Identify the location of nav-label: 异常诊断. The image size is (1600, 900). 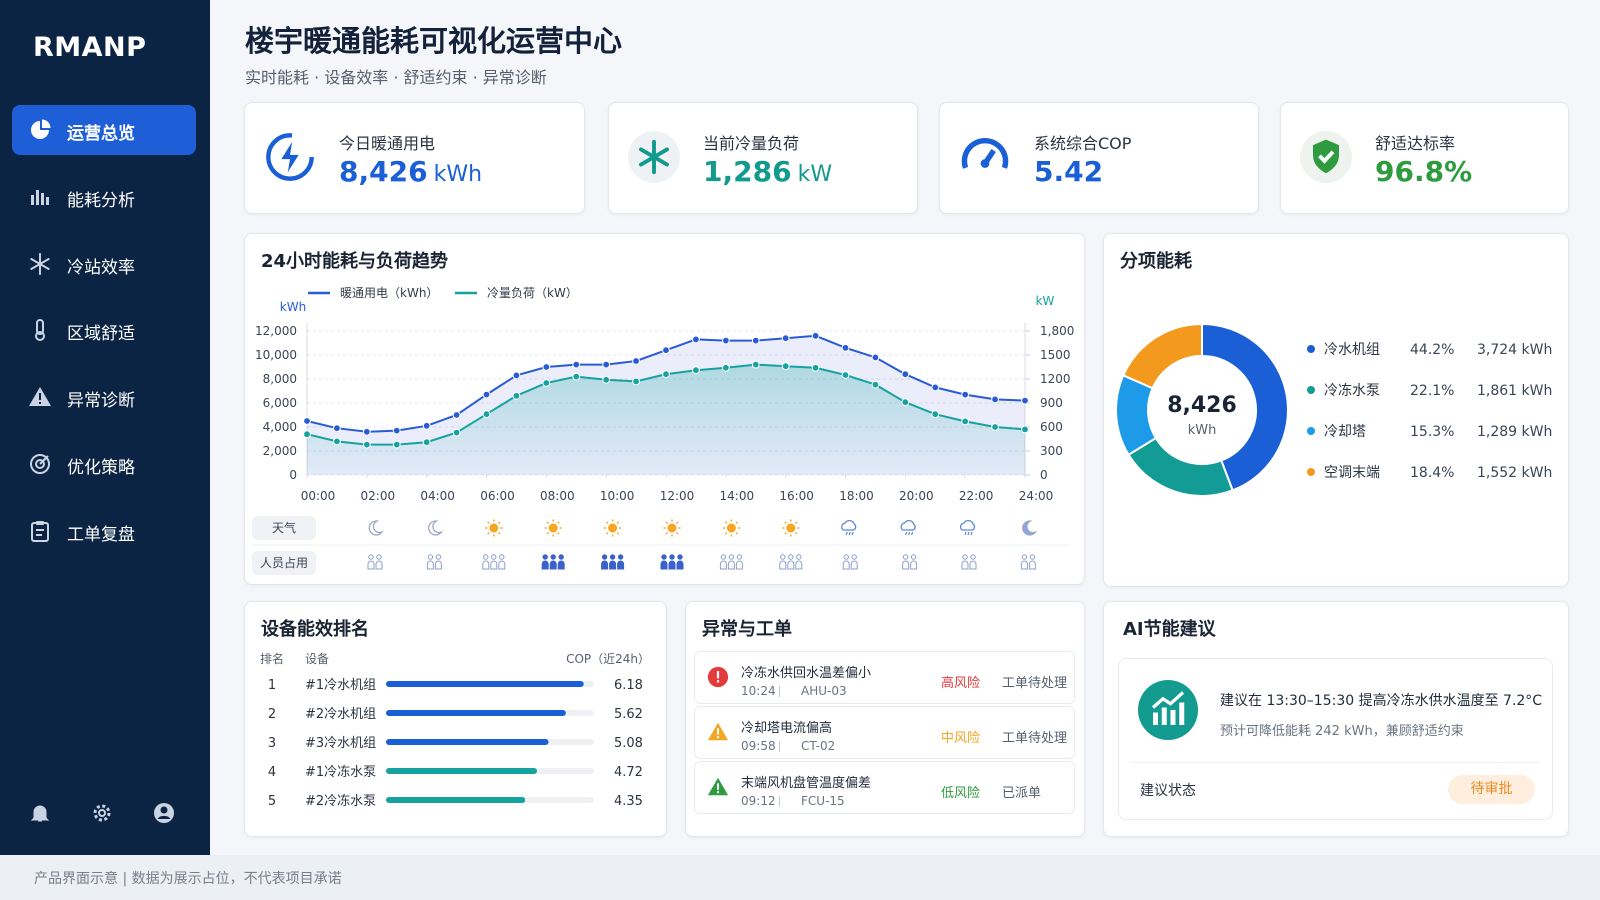
(101, 401).